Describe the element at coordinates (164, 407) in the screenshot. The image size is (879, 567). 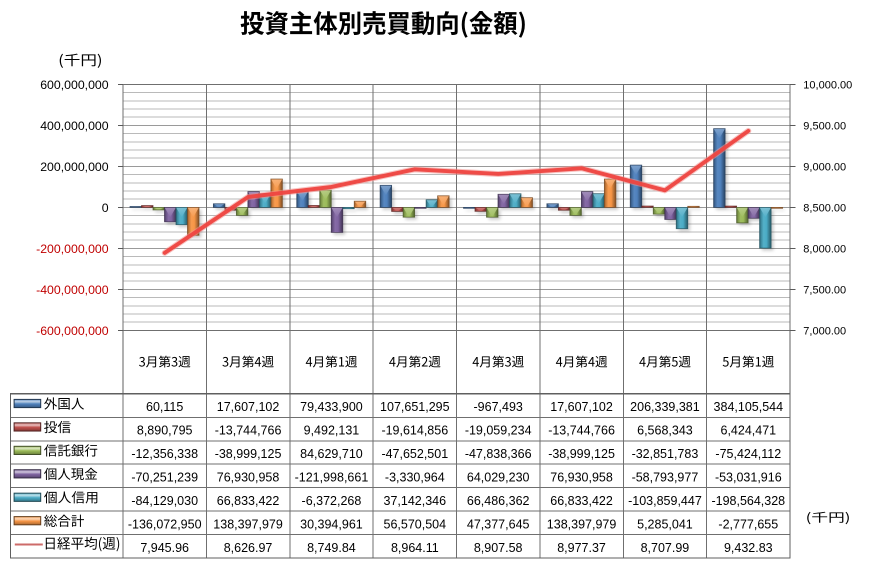
I see `svg-text: 60,115` at that location.